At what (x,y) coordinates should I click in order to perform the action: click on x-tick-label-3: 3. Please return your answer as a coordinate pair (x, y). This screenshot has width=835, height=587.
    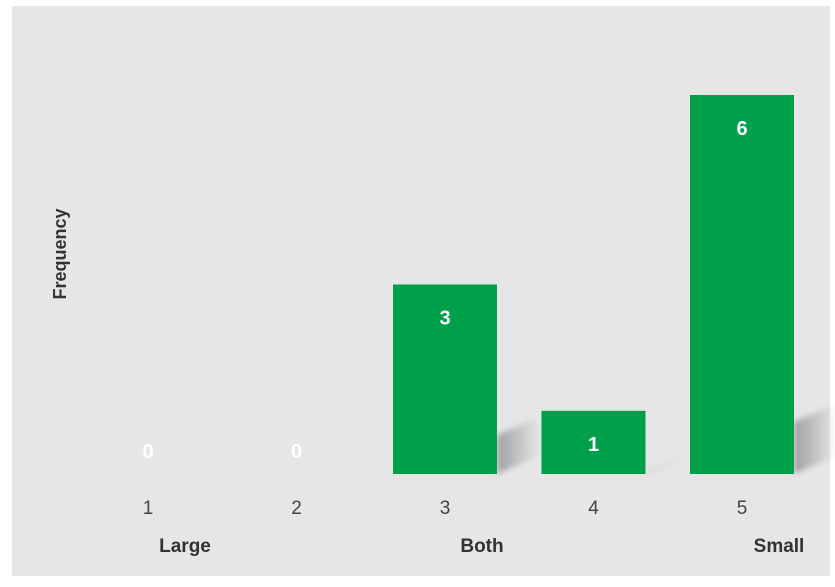
    Looking at the image, I should click on (445, 508).